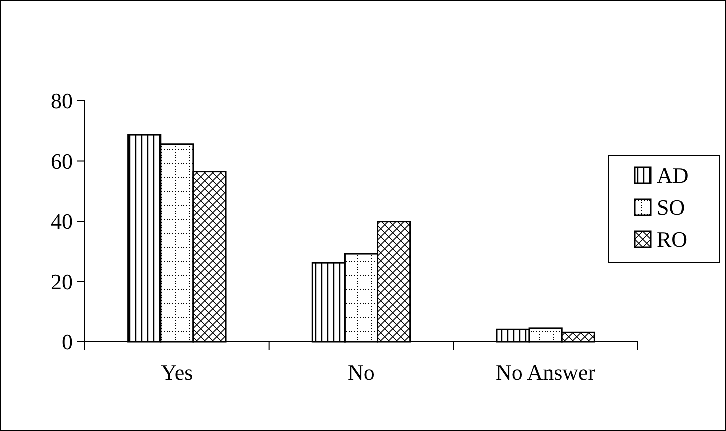  What do you see at coordinates (177, 372) in the screenshot?
I see `x-tick-label: Yes` at bounding box center [177, 372].